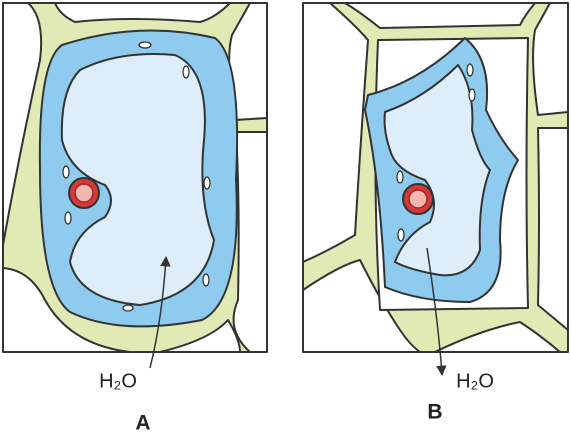  Describe the element at coordinates (434, 412) in the screenshot. I see `panel-label: B` at that location.